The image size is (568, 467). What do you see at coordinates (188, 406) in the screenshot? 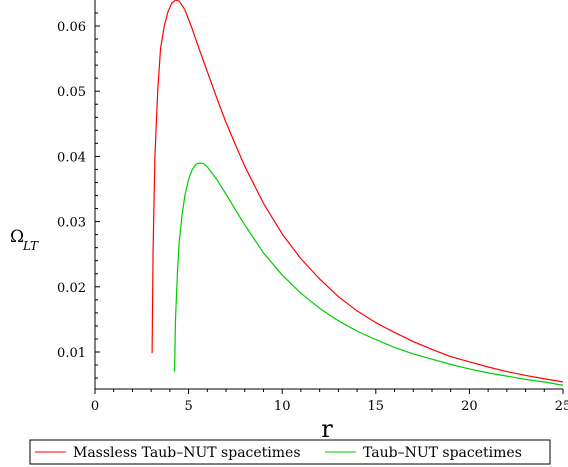
I see `x-tick-label: 5` at bounding box center [188, 406].